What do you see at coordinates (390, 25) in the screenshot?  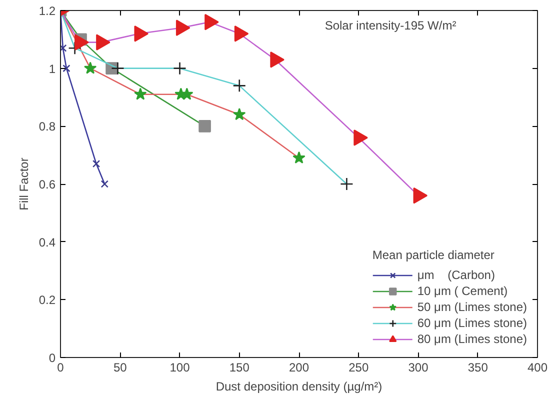 I see `annotation: Solar intensity-195 W/m²` at bounding box center [390, 25].